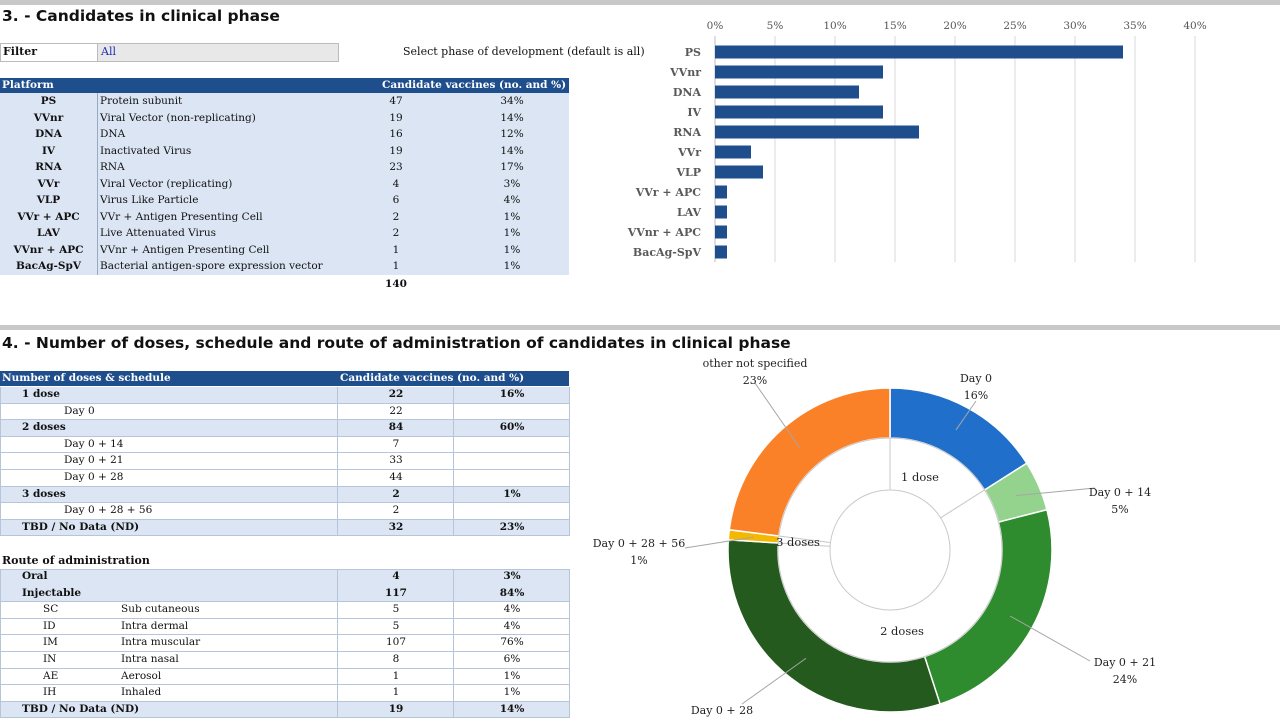 The height and width of the screenshot is (721, 1280). Describe the element at coordinates (181, 216) in the screenshot. I see `platform-name: VVr + Antigen Presenting Cell` at that location.